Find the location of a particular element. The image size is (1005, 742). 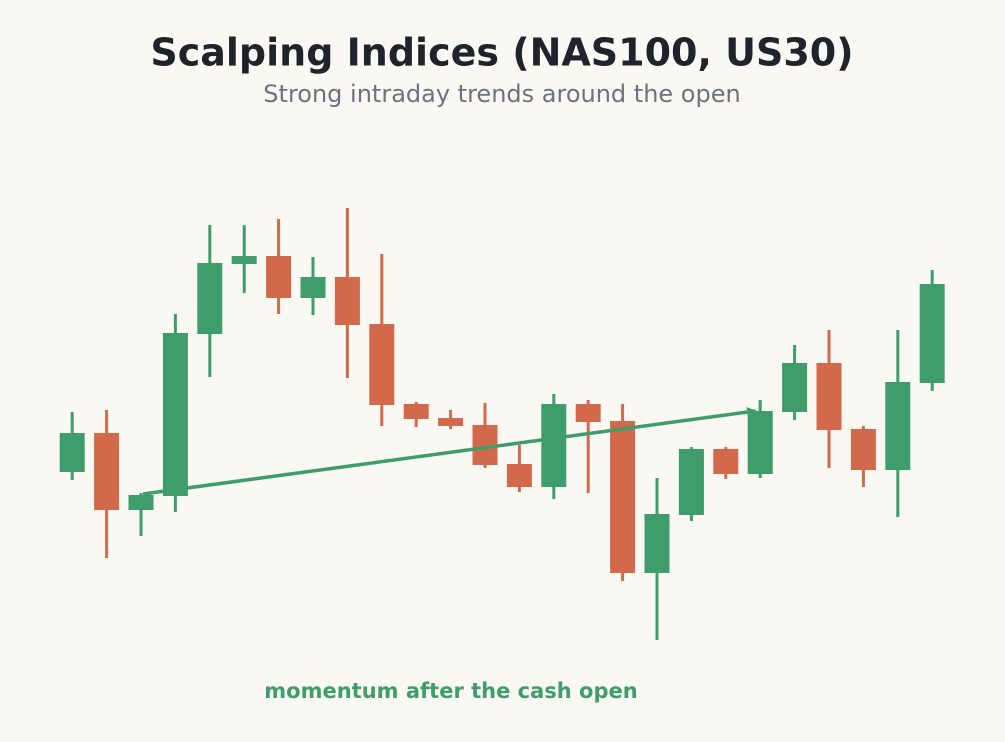

annotation-arrow is located at coordinates (449, 451).